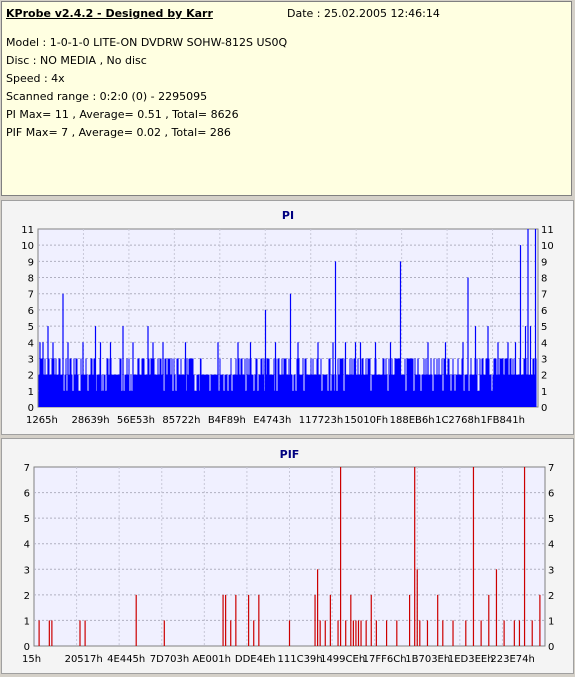  What do you see at coordinates (31, 262) in the screenshot?
I see `y-tick-label-left: 9` at bounding box center [31, 262].